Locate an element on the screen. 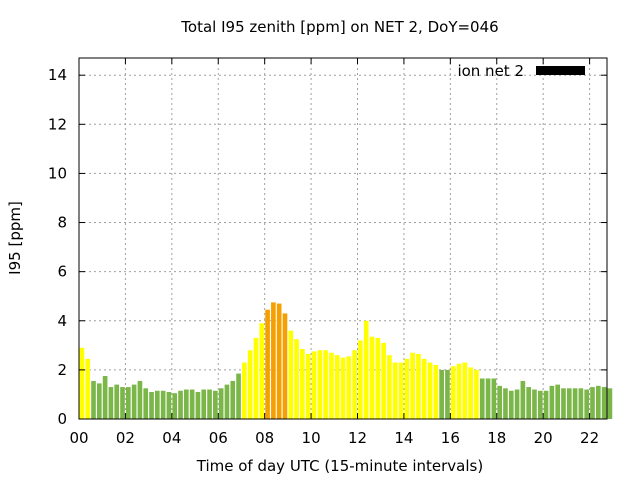 Image resolution: width=640 pixels, height=480 pixels. x-tick-label: 20 is located at coordinates (543, 438).